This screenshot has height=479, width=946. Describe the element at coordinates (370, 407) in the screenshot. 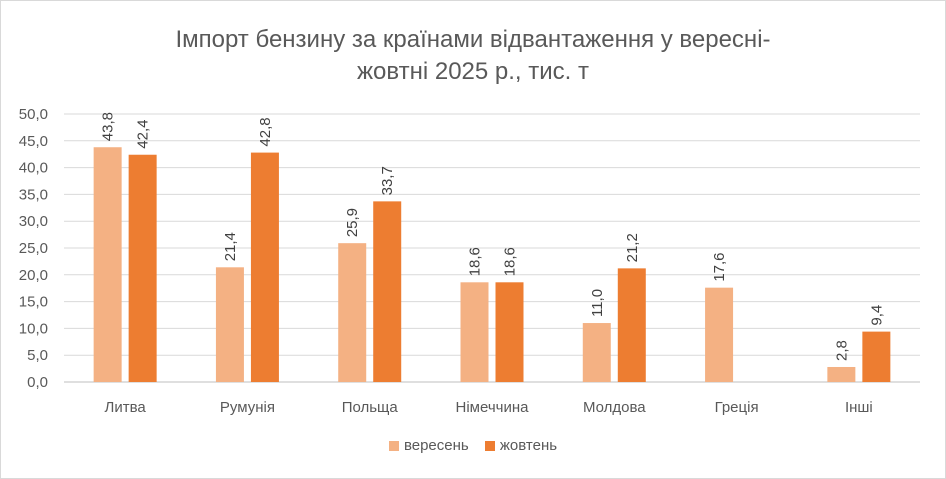

I see `x-tick-label: Польща` at that location.